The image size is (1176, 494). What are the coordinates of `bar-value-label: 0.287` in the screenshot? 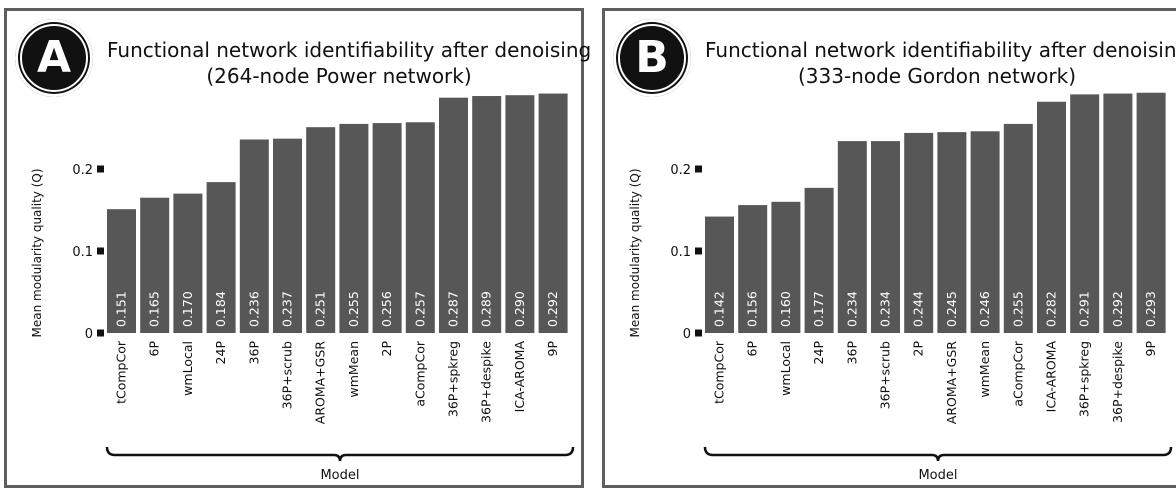 It's located at (453, 309).